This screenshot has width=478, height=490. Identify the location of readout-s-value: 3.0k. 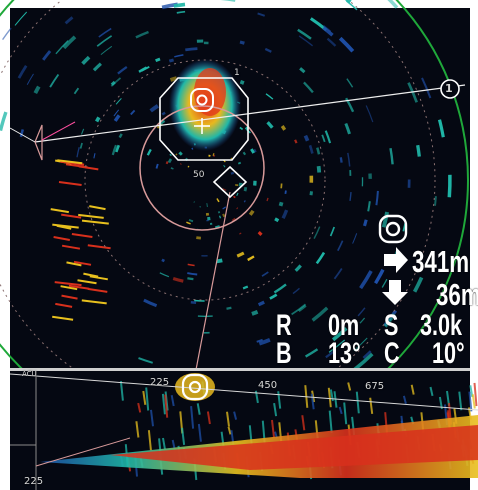
(441, 325).